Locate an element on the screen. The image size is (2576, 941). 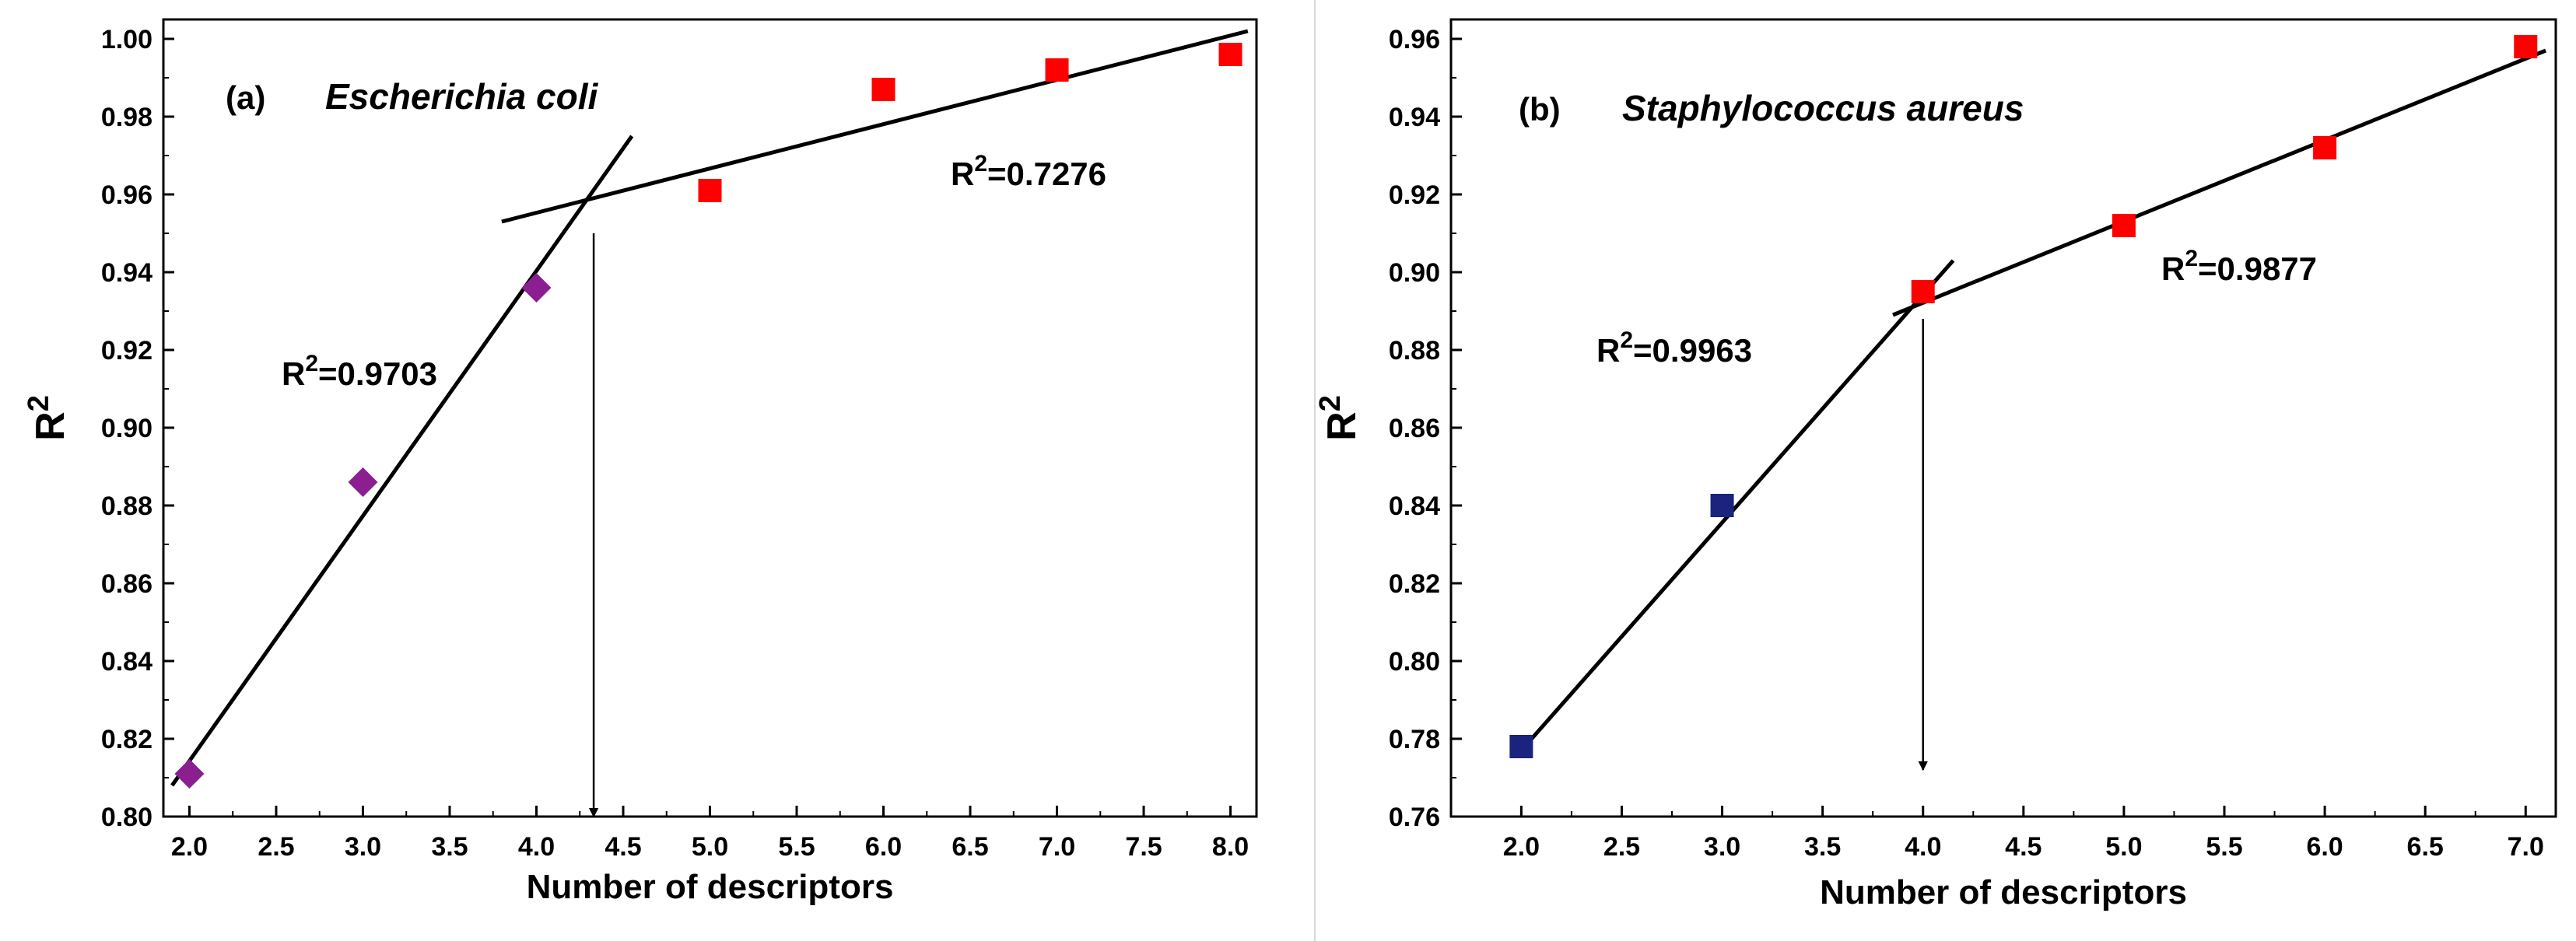
panel-label: (b) is located at coordinates (1540, 110).